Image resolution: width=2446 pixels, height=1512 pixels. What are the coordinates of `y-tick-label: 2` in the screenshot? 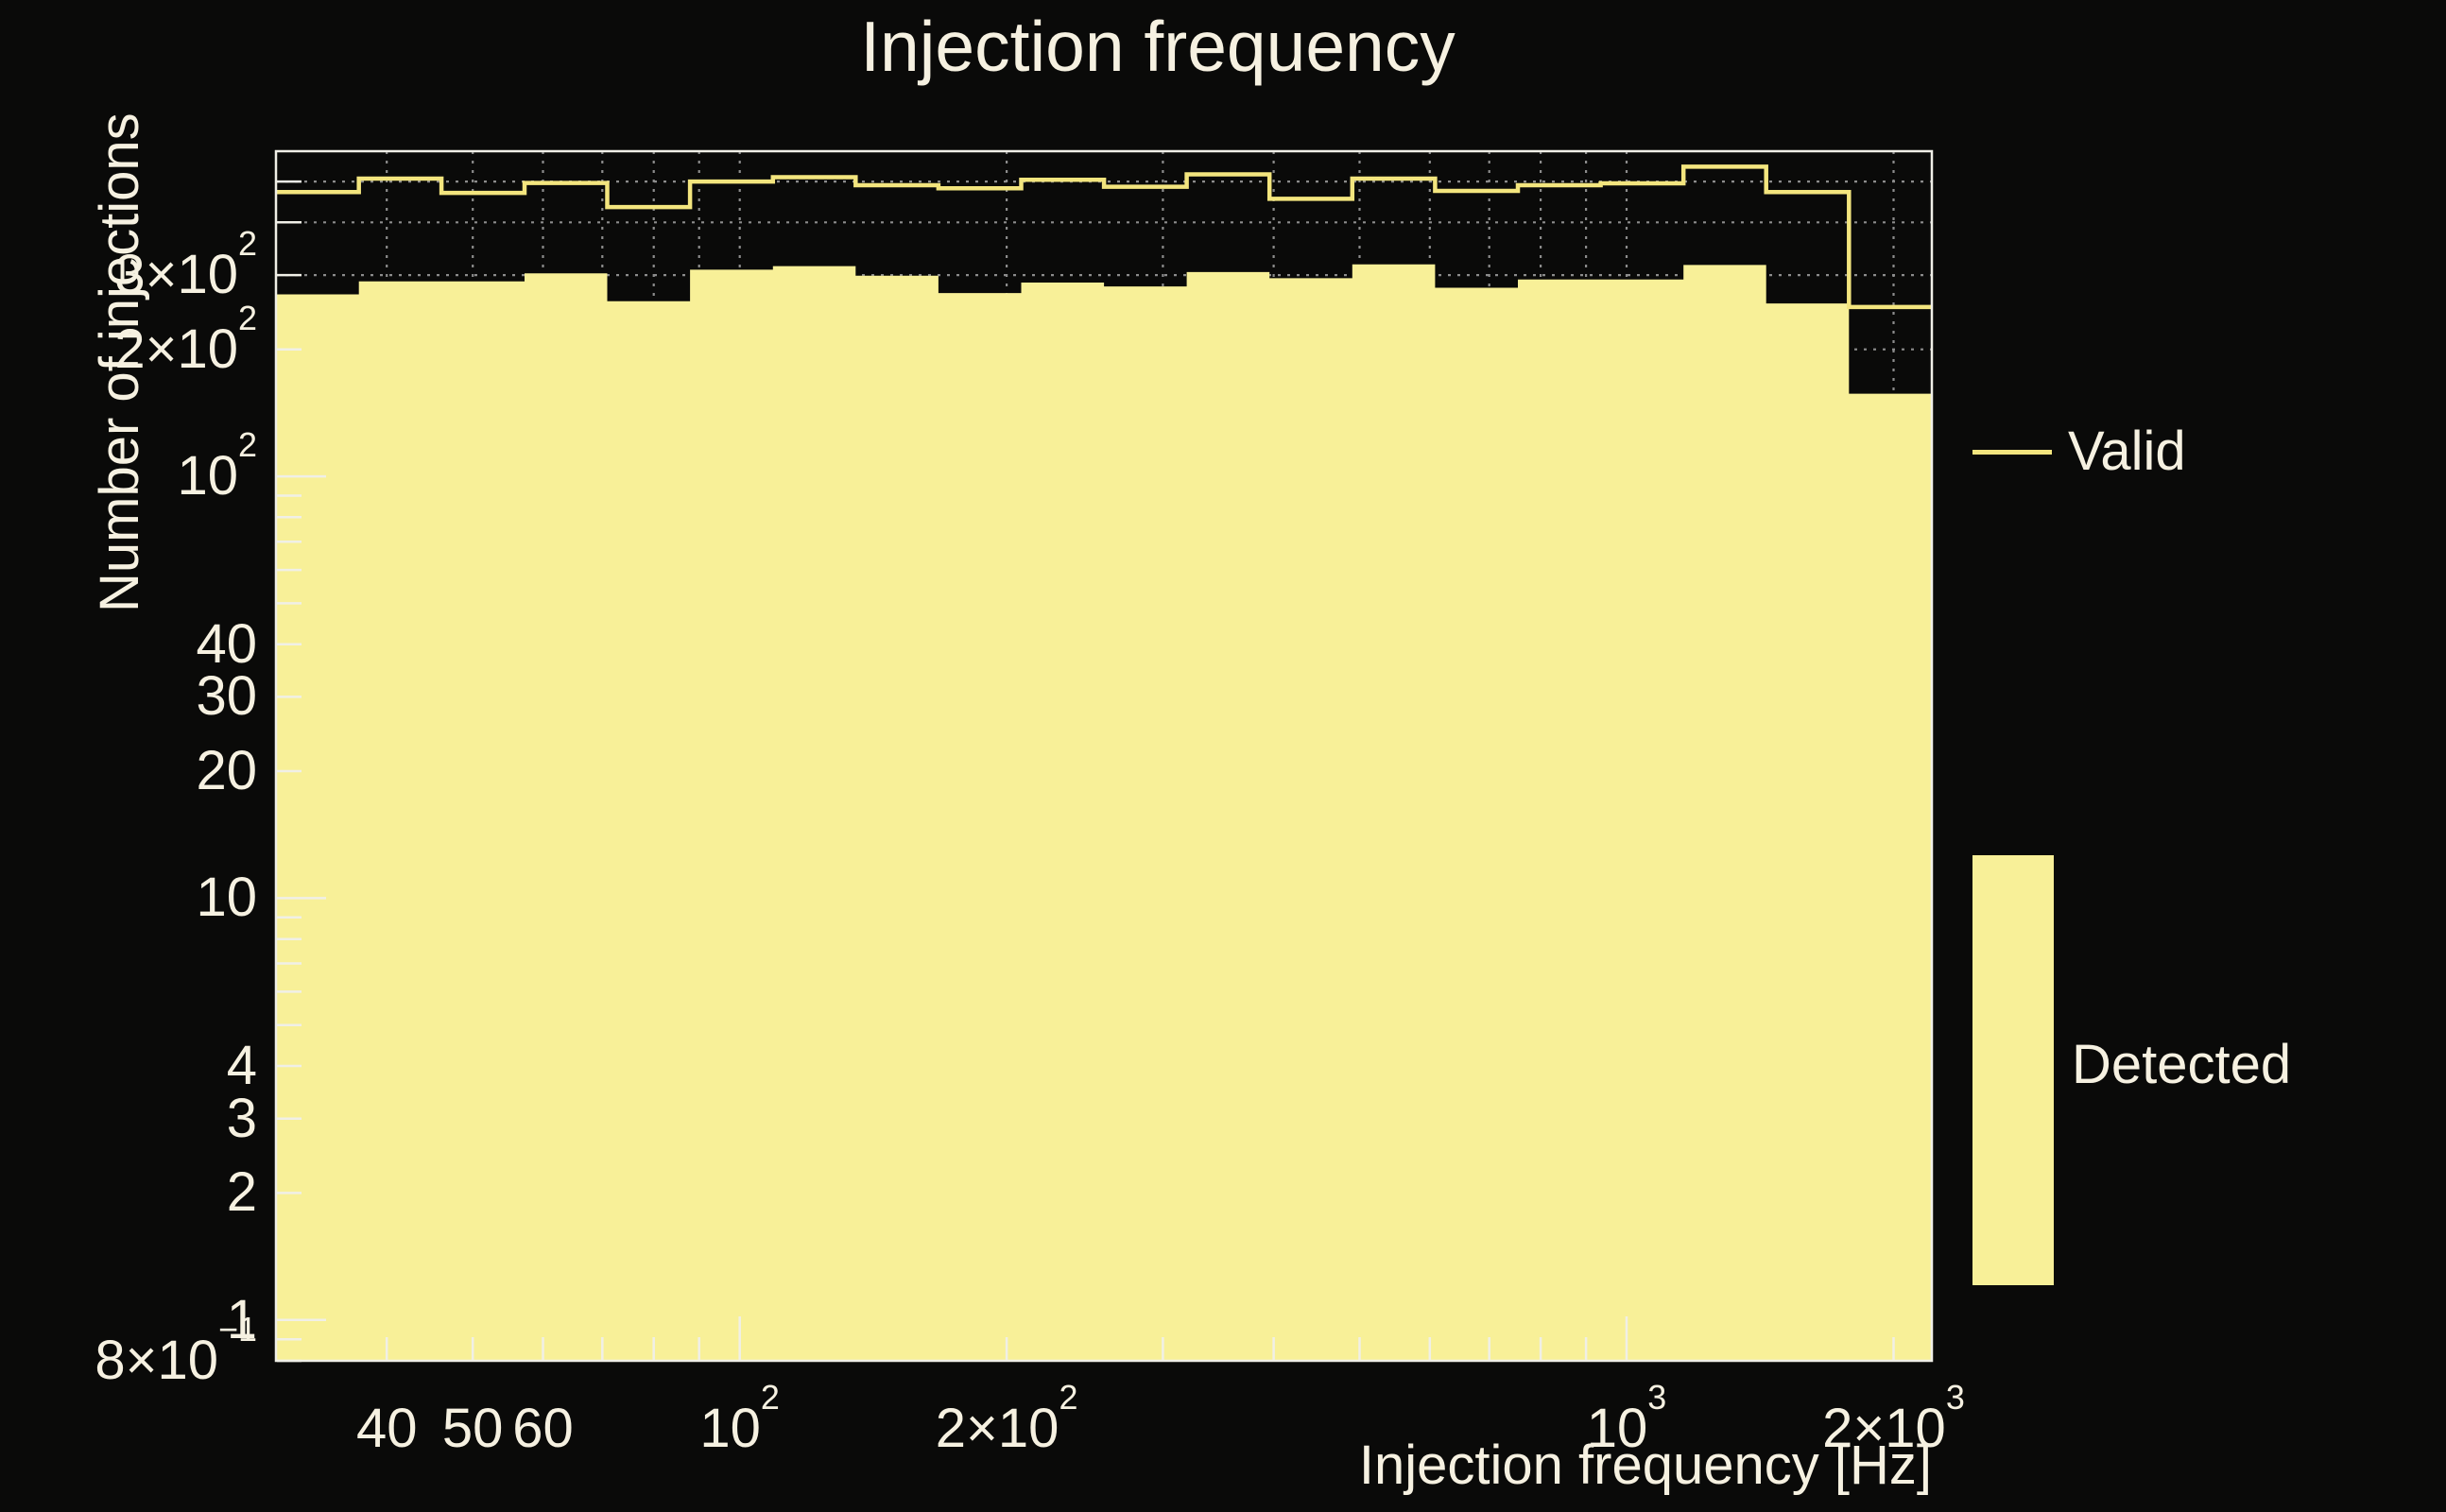 It's located at (241, 1192).